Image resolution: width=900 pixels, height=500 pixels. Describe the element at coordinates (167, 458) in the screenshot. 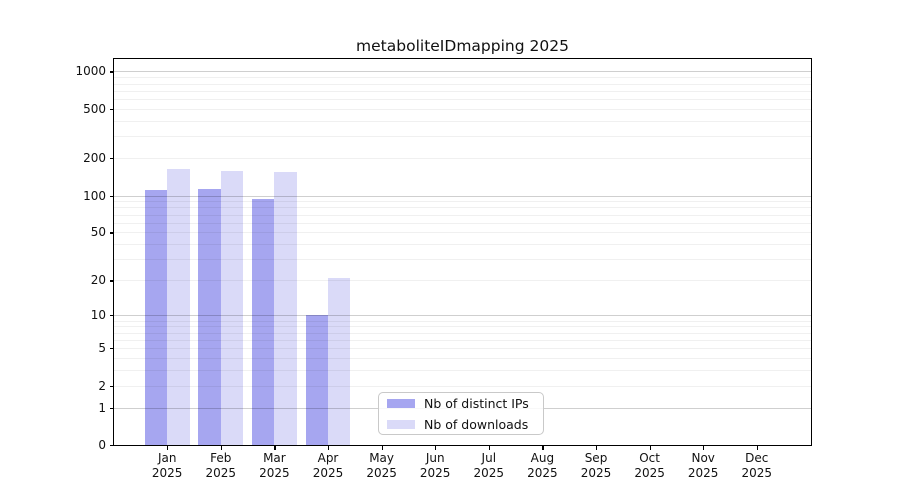

I see `x-tick-month: Jan` at that location.